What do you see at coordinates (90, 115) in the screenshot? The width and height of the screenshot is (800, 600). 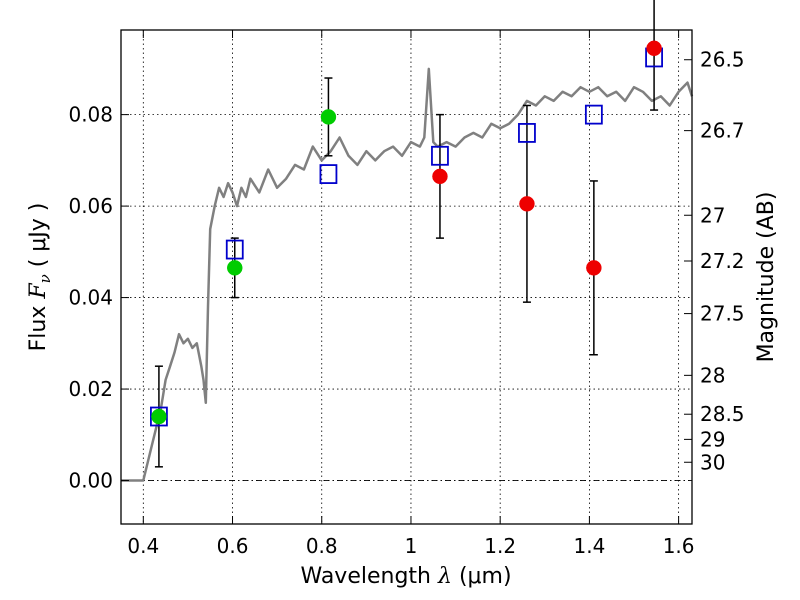 I see `y-tick-label: 0.08` at bounding box center [90, 115].